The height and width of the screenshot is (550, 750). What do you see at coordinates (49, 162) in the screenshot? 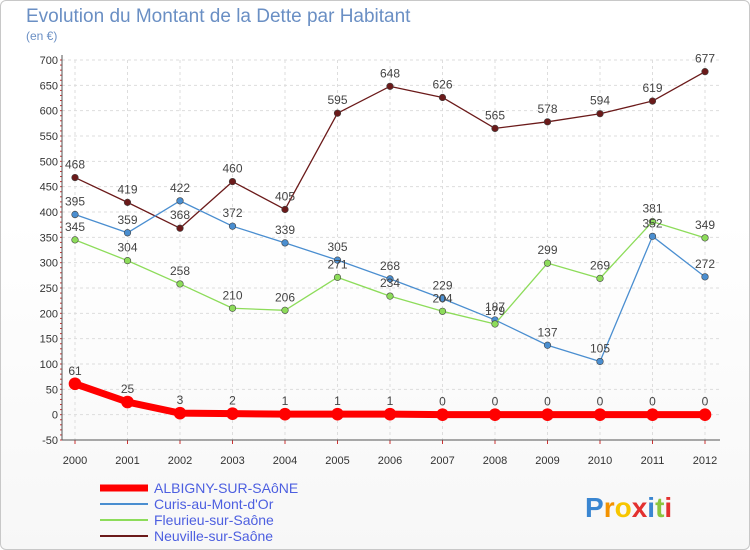
I see `y-tick-label: 500` at bounding box center [49, 162].